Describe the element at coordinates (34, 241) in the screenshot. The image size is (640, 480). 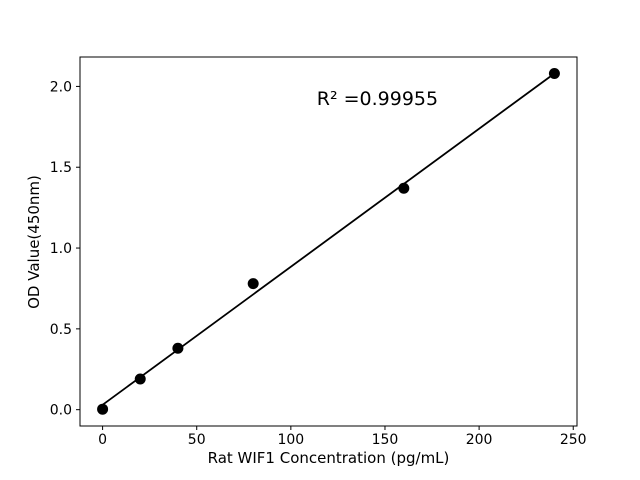
I see `y-axis-label: OD Value(450nm)` at that location.